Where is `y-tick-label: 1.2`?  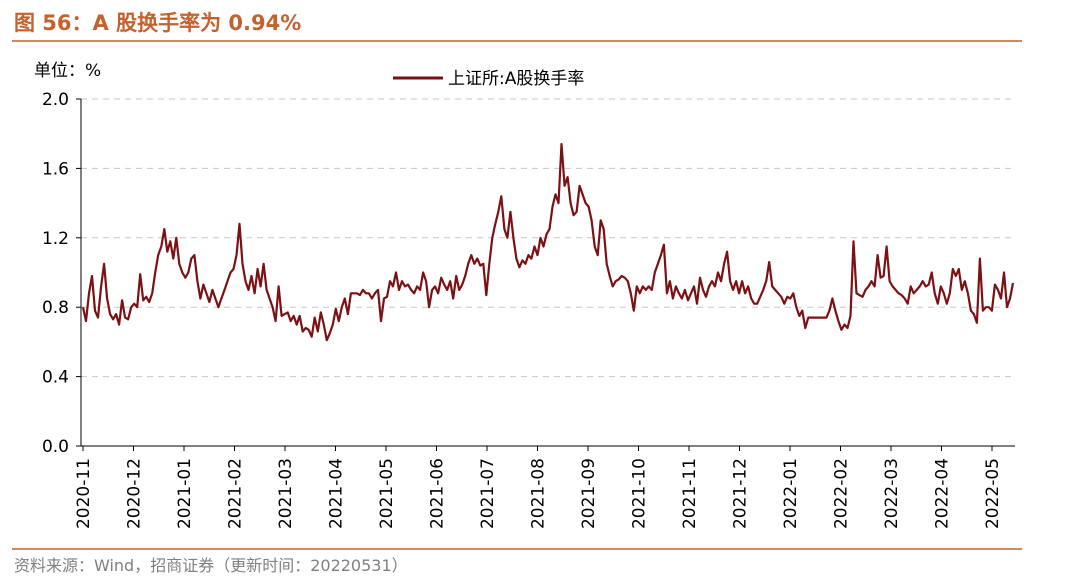 y-tick-label: 1.2 is located at coordinates (55, 239).